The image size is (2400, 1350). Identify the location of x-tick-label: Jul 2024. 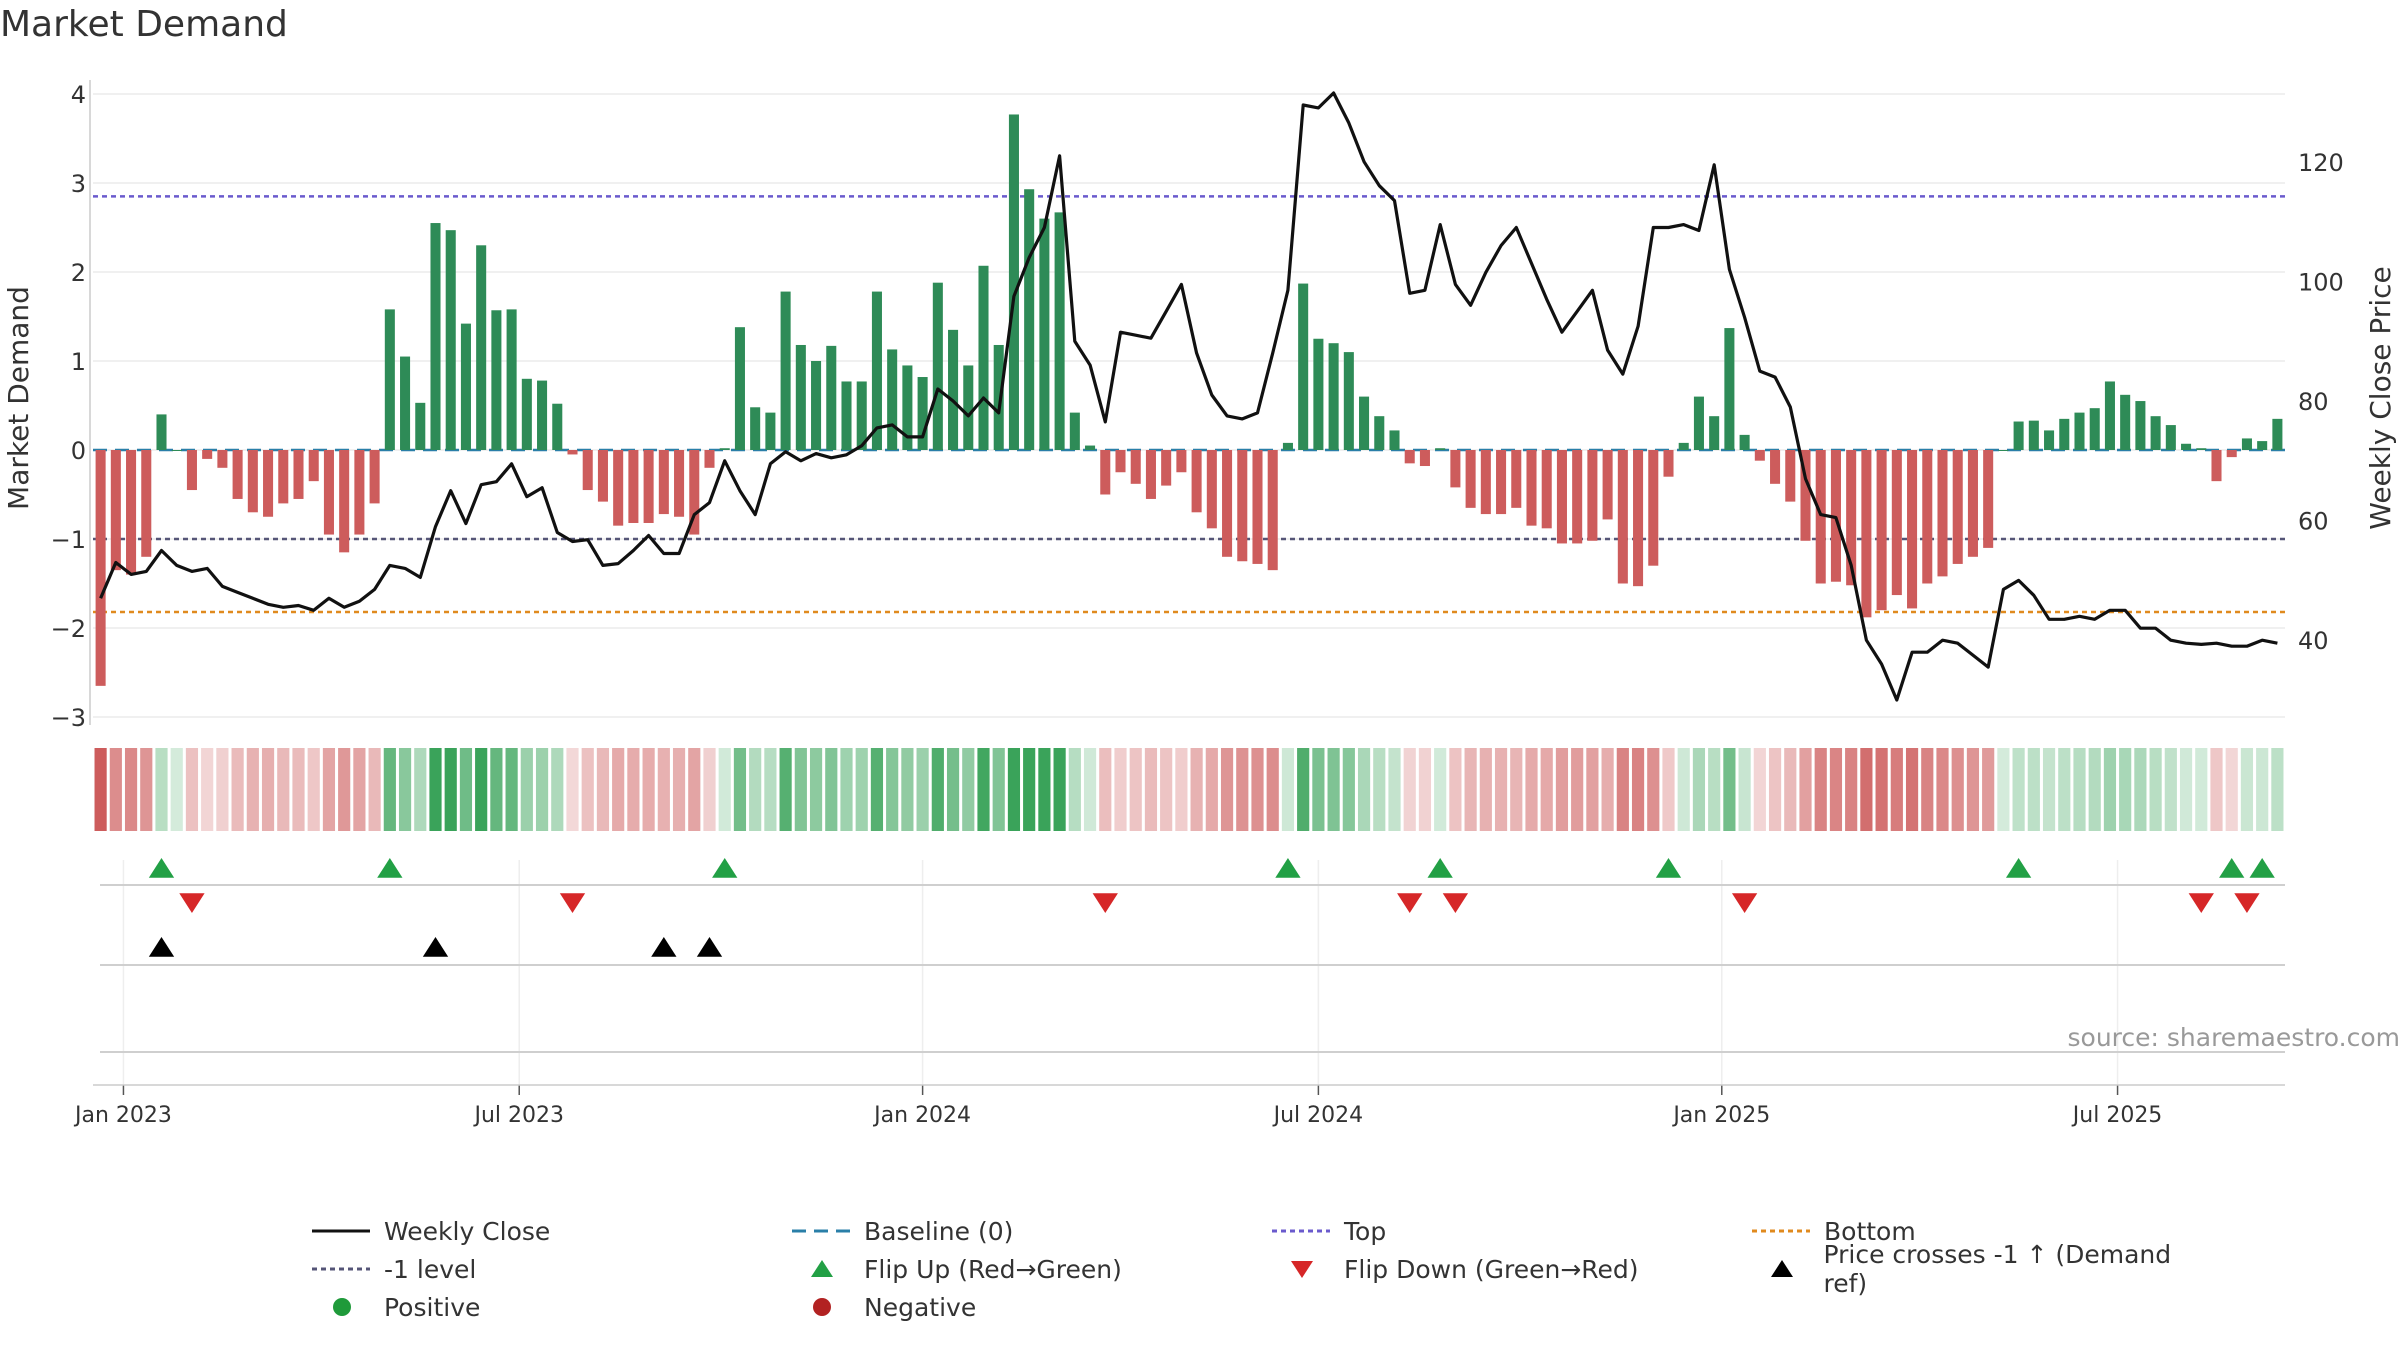
(1318, 1115).